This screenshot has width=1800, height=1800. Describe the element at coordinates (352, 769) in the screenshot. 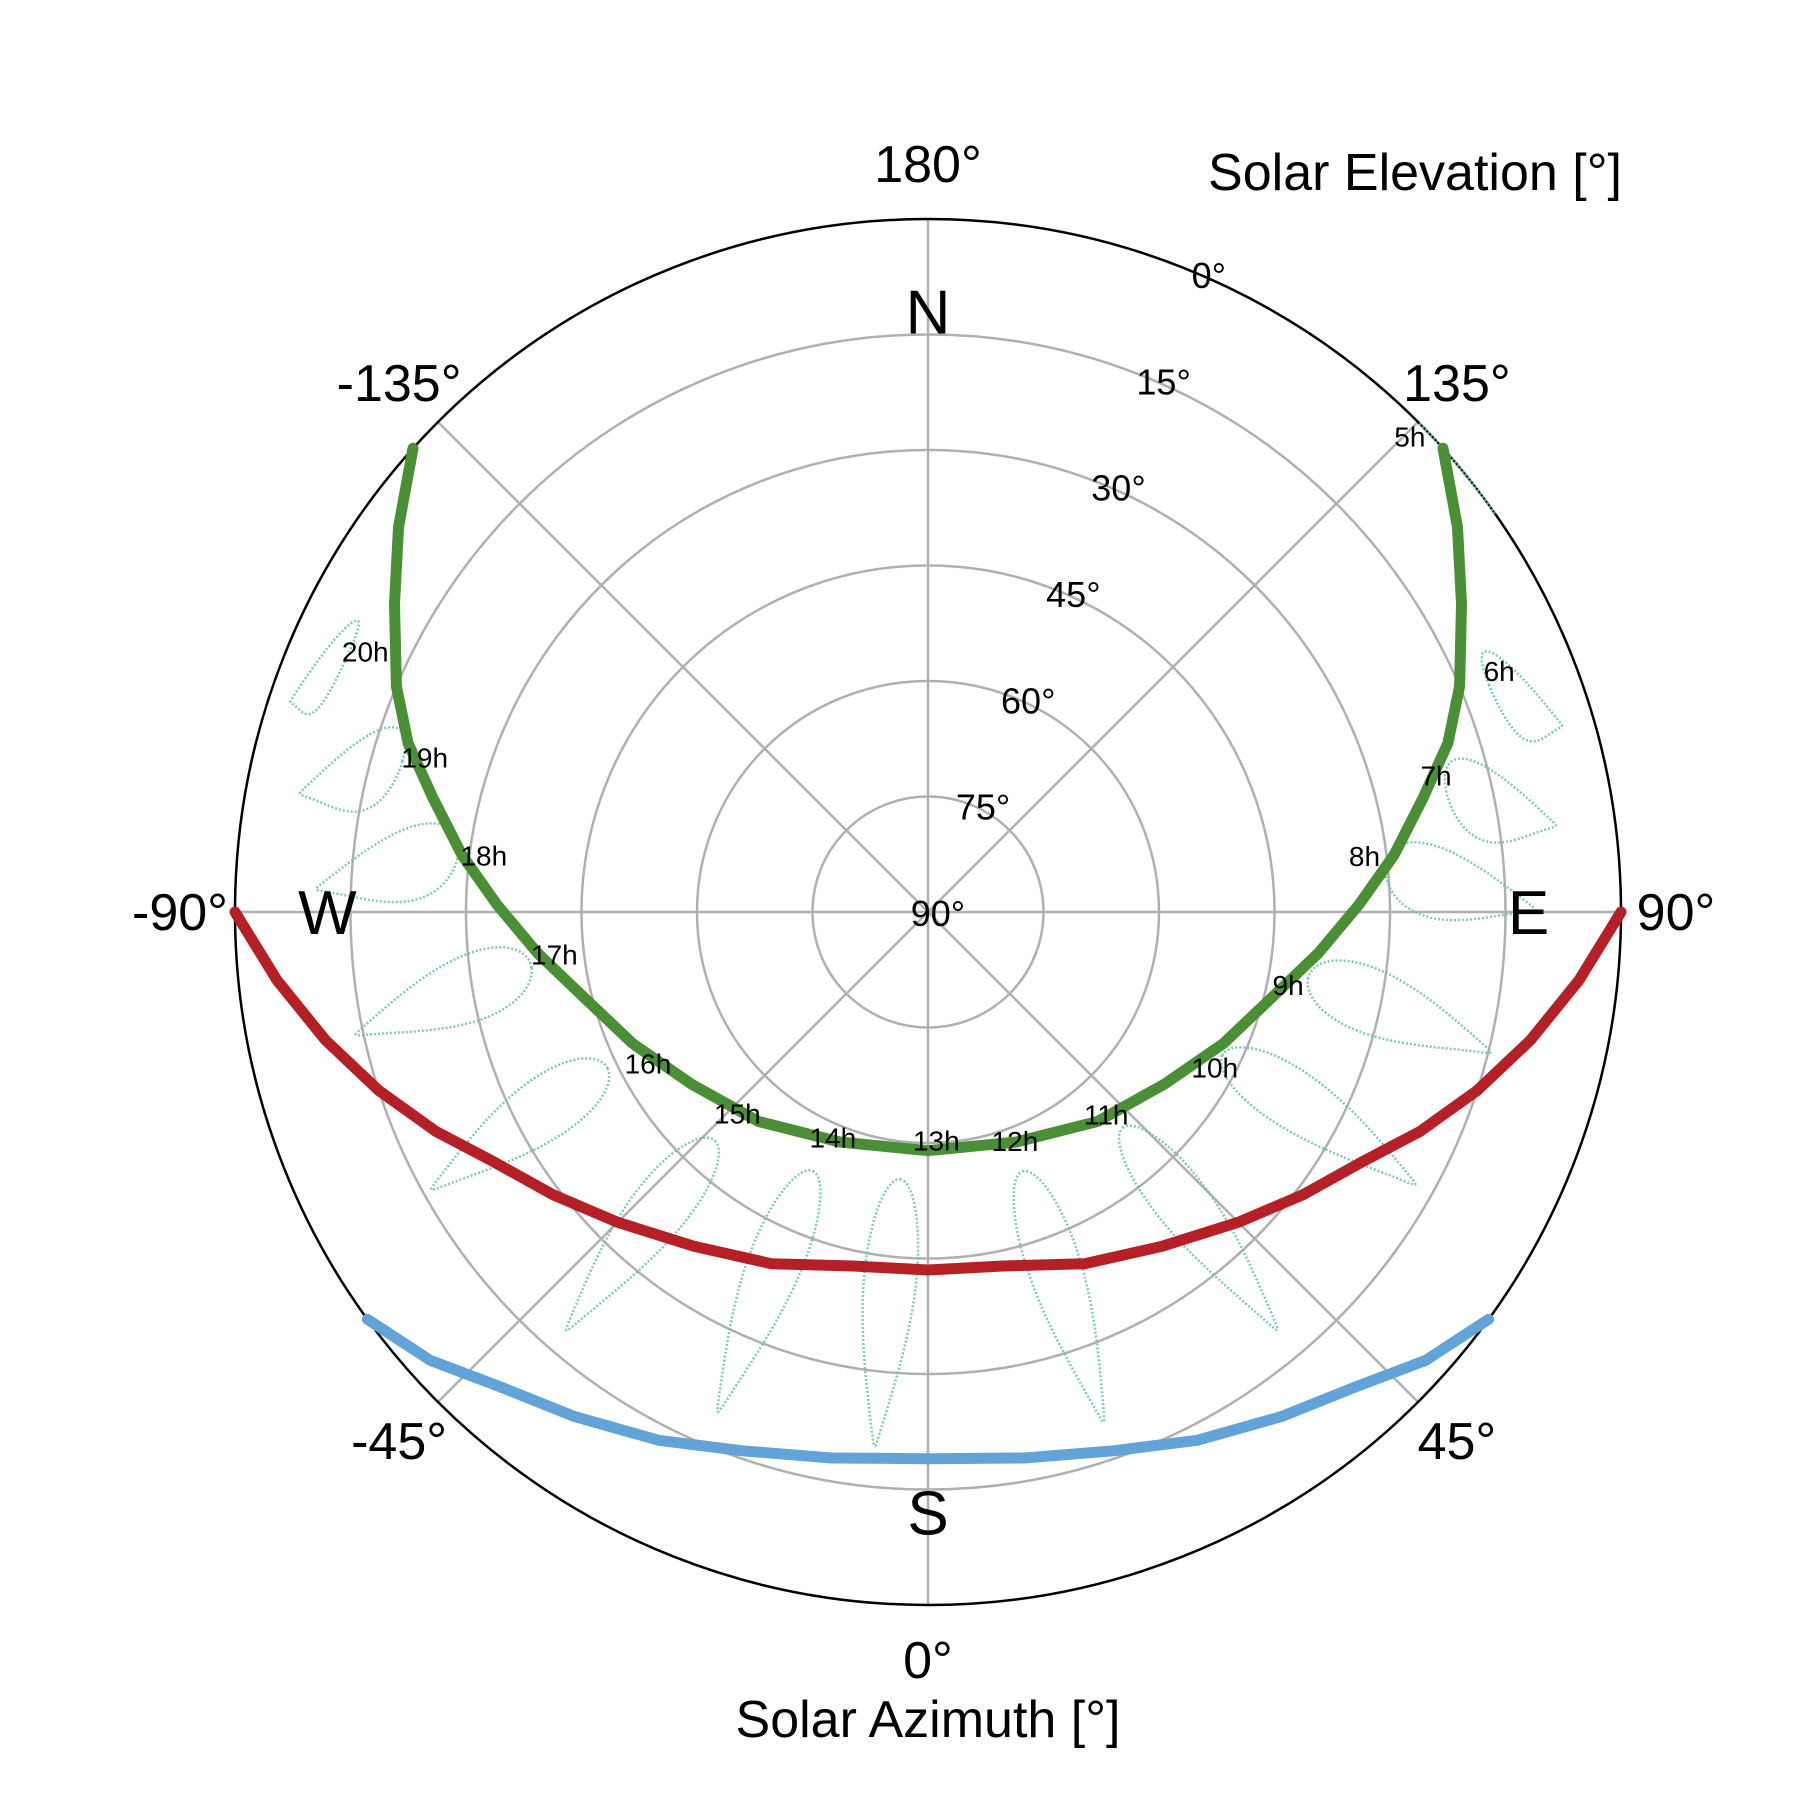

I see `analemma-19h` at that location.